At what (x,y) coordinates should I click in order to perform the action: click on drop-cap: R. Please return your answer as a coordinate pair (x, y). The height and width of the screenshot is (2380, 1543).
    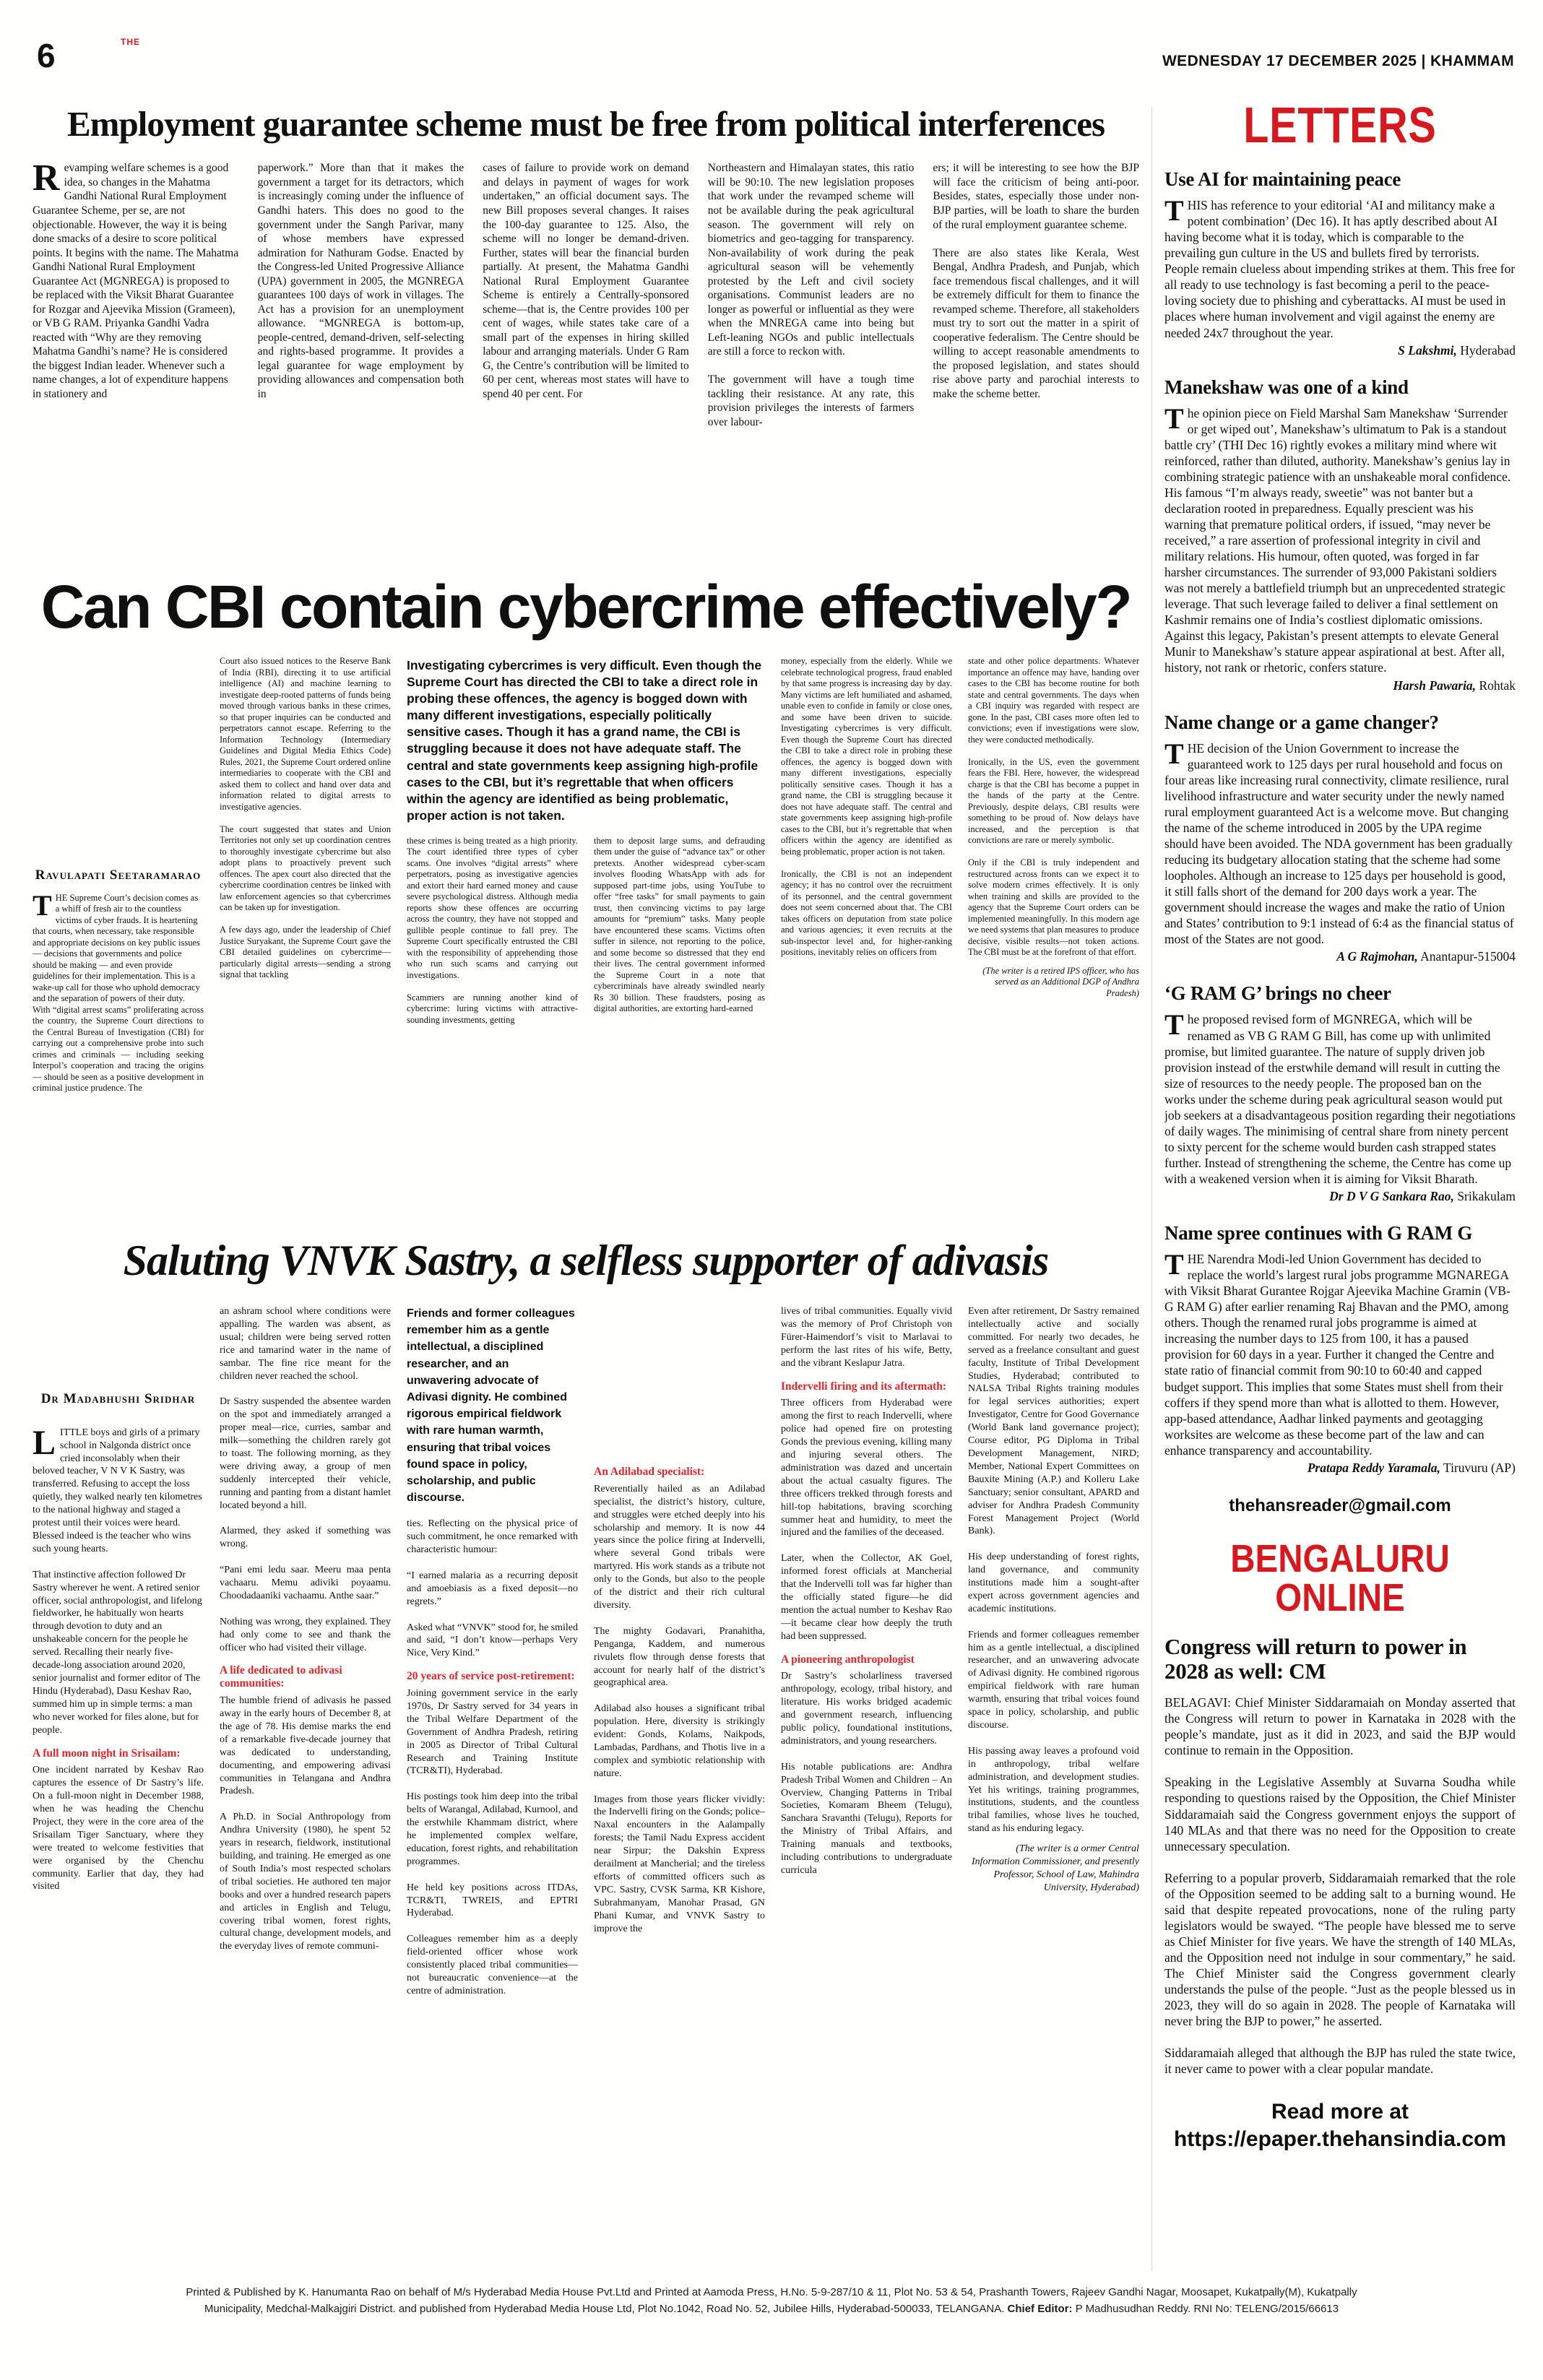
    Looking at the image, I should click on (47, 180).